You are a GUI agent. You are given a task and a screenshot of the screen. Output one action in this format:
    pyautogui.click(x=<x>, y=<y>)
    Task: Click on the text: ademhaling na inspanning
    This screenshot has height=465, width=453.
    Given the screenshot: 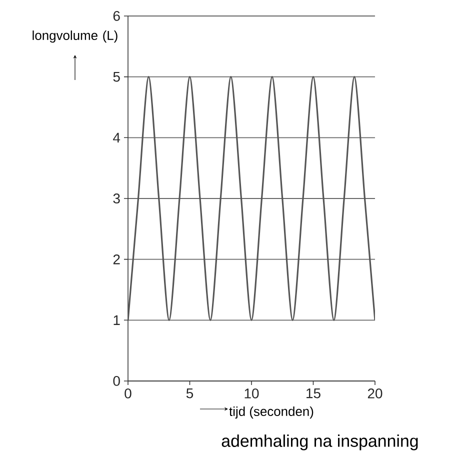 What is the action you would take?
    pyautogui.click(x=320, y=442)
    